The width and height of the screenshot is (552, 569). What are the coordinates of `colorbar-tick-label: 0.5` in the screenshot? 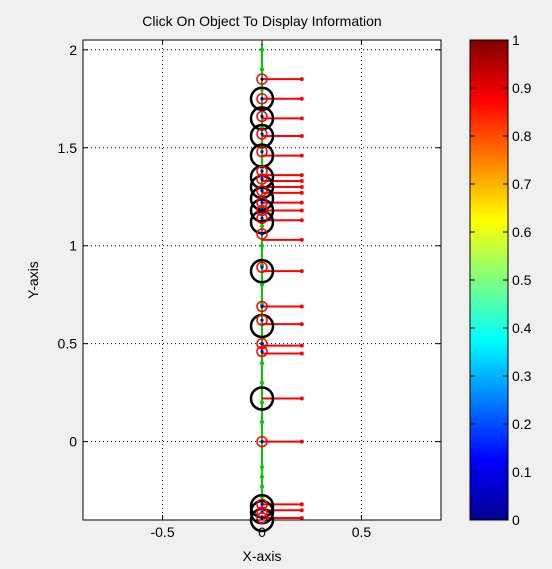 It's located at (522, 280).